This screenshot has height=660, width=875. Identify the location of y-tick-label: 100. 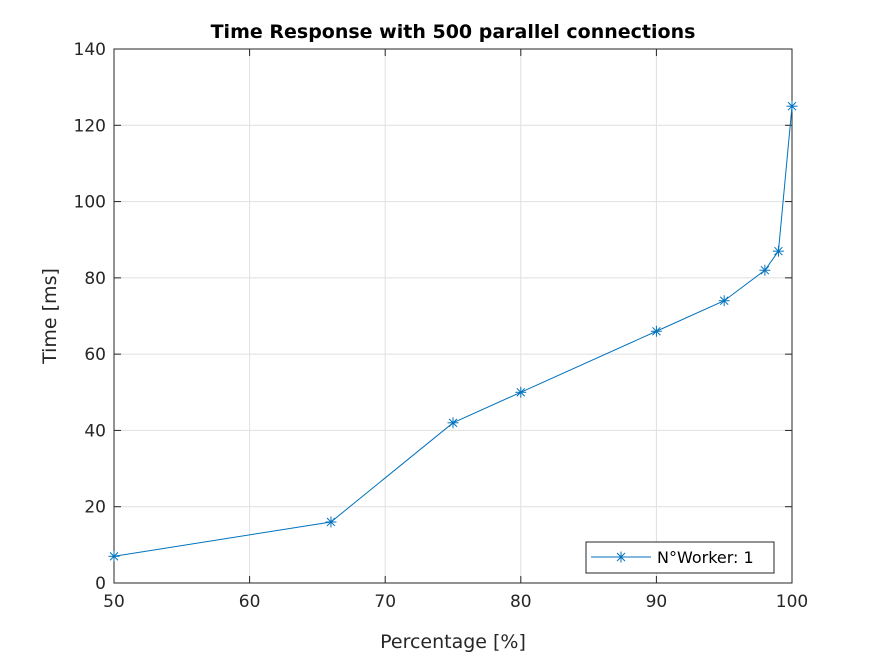
(90, 203).